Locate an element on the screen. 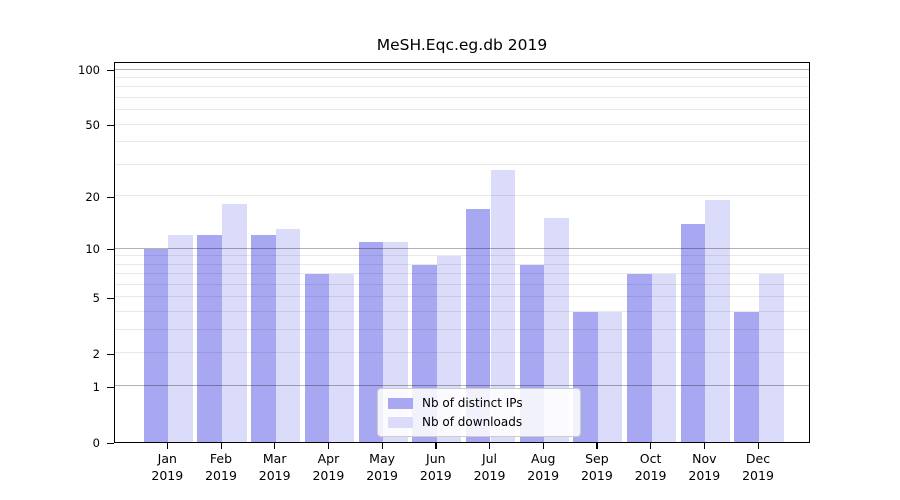  bar-ips-feb is located at coordinates (209, 338).